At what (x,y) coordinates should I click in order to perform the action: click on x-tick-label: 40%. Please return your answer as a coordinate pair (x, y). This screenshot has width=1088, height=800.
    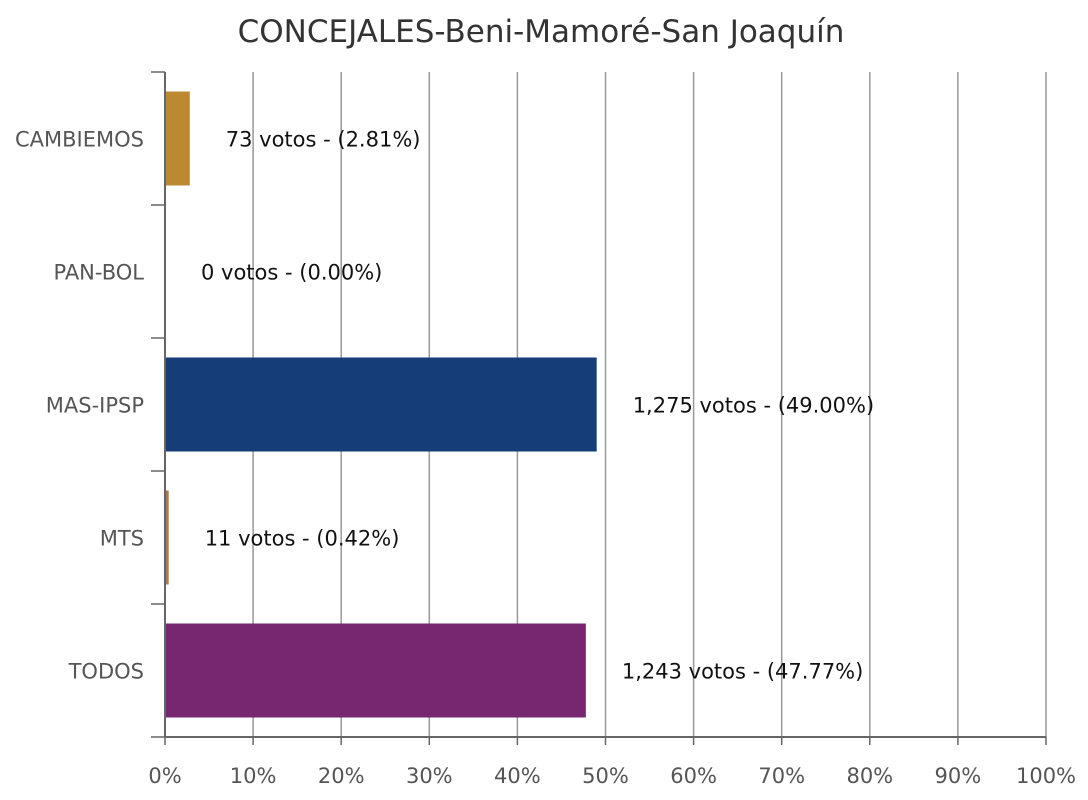
    Looking at the image, I should click on (517, 776).